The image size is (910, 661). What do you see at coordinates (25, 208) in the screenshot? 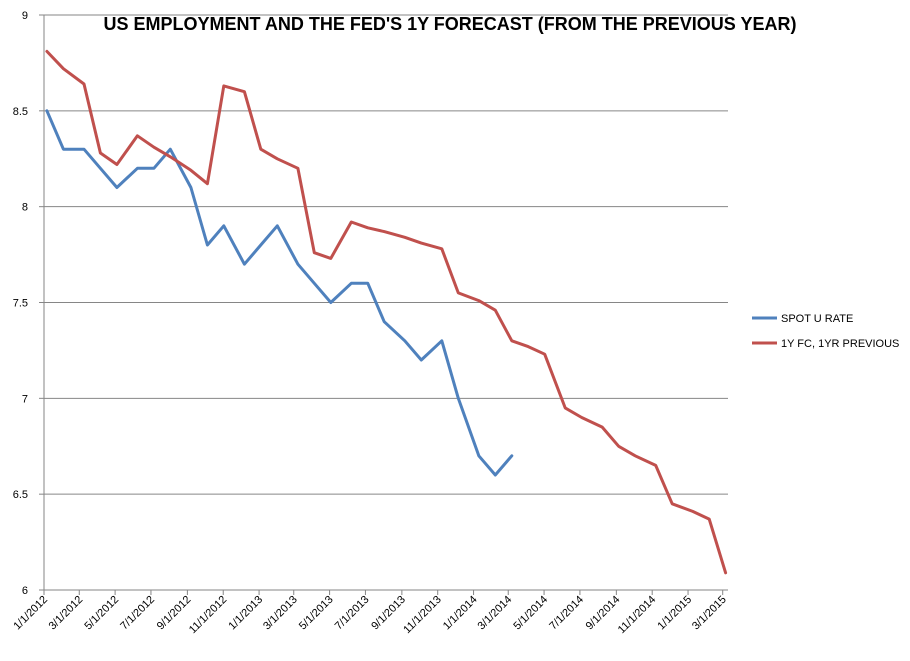
I see `y-tick-label: 8` at bounding box center [25, 208].